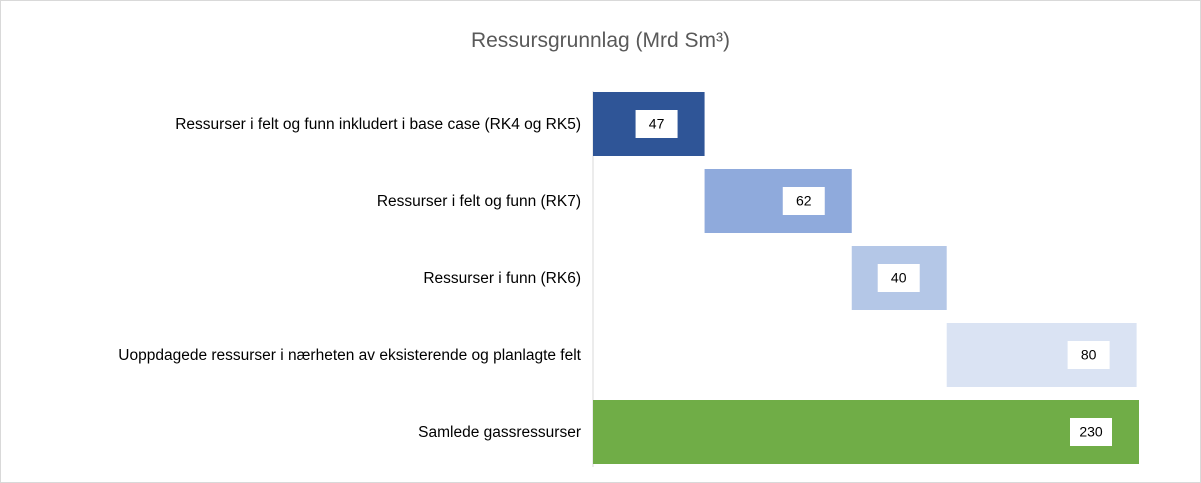 This screenshot has height=483, width=1201. Describe the element at coordinates (296, 432) in the screenshot. I see `category-label-box: Samlede gassressurser` at that location.